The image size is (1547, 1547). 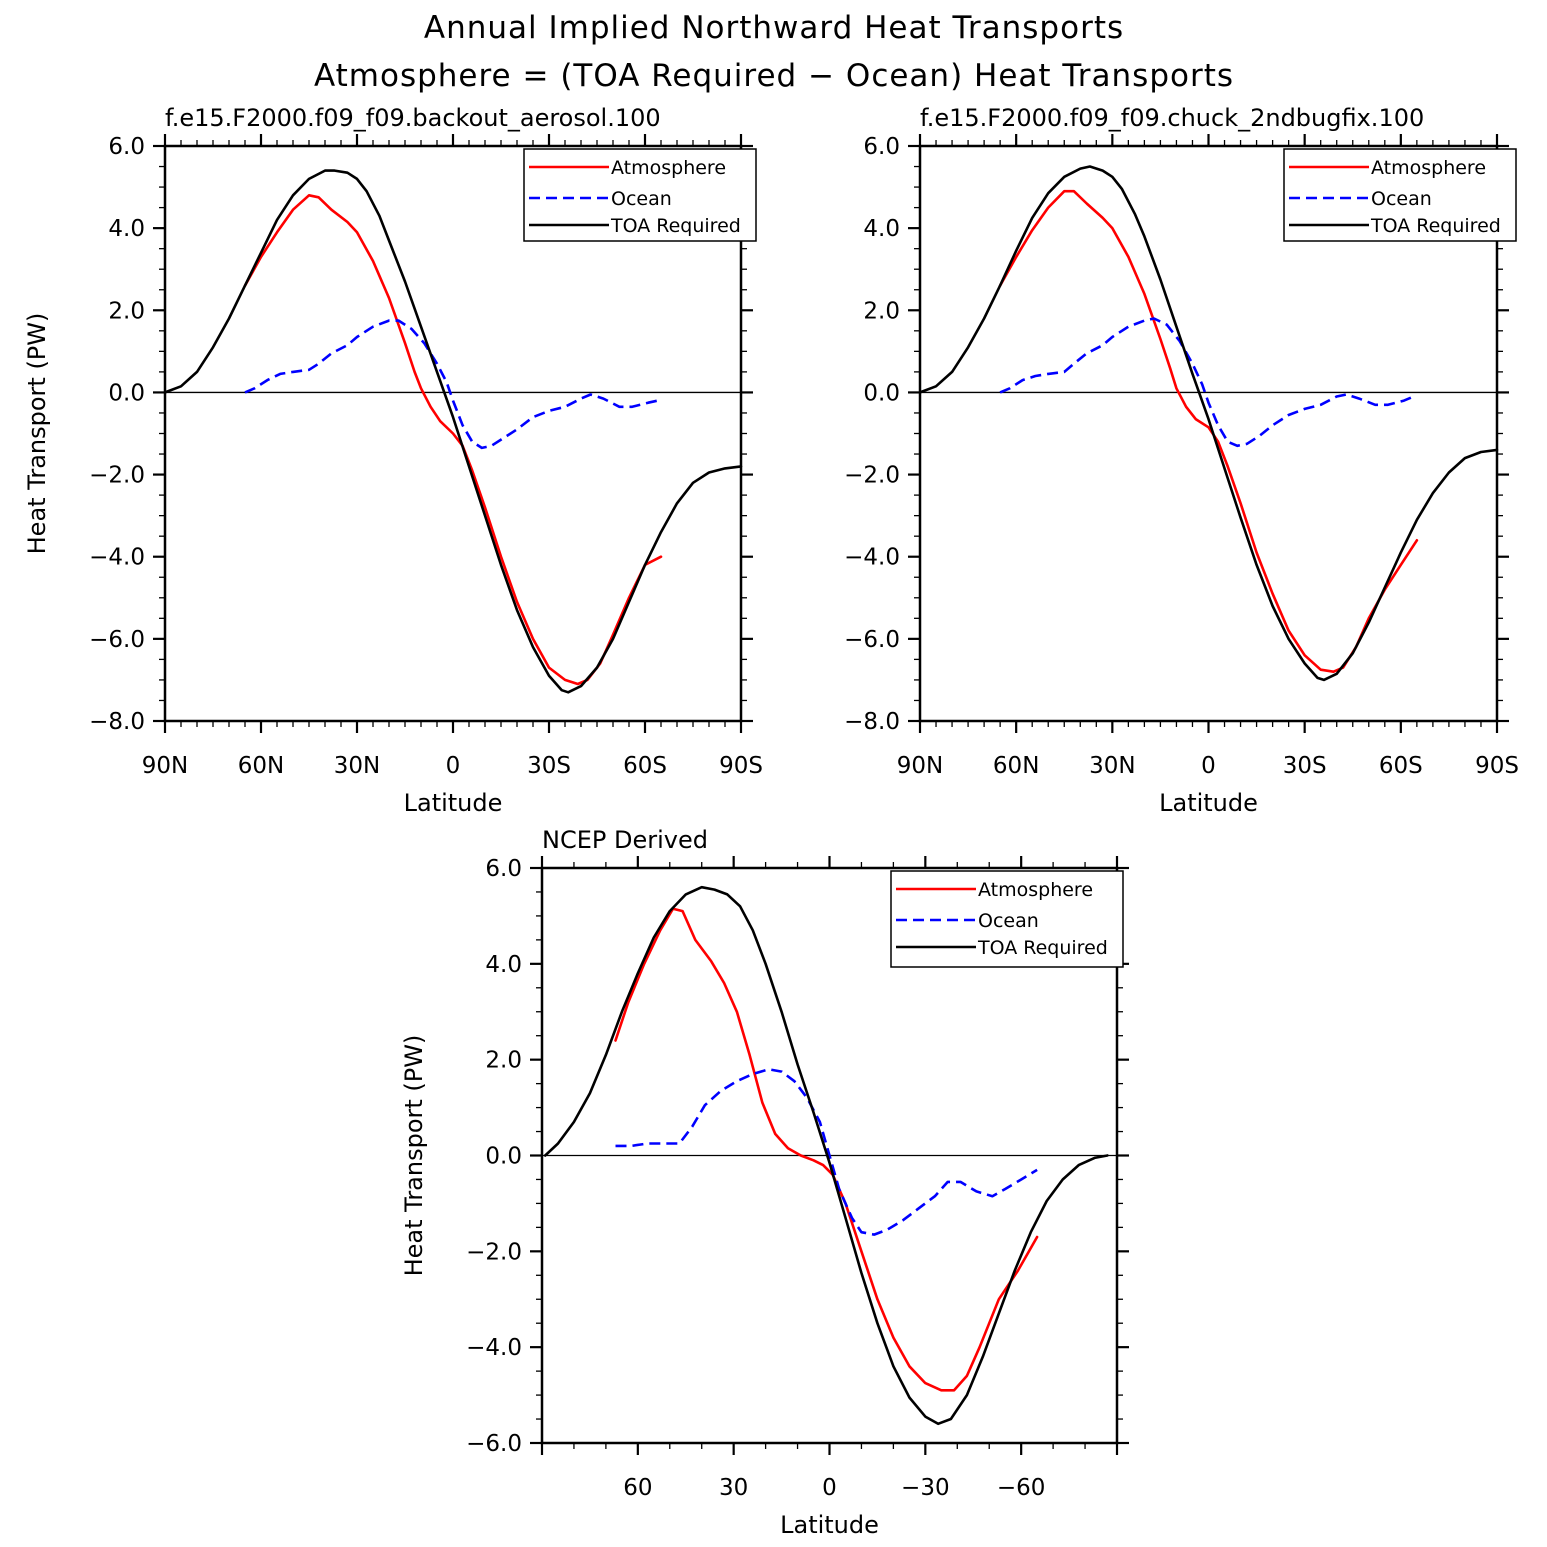 What do you see at coordinates (774, 28) in the screenshot?
I see `figure-title-line1: Annual Implied Northward Heat Transports` at bounding box center [774, 28].